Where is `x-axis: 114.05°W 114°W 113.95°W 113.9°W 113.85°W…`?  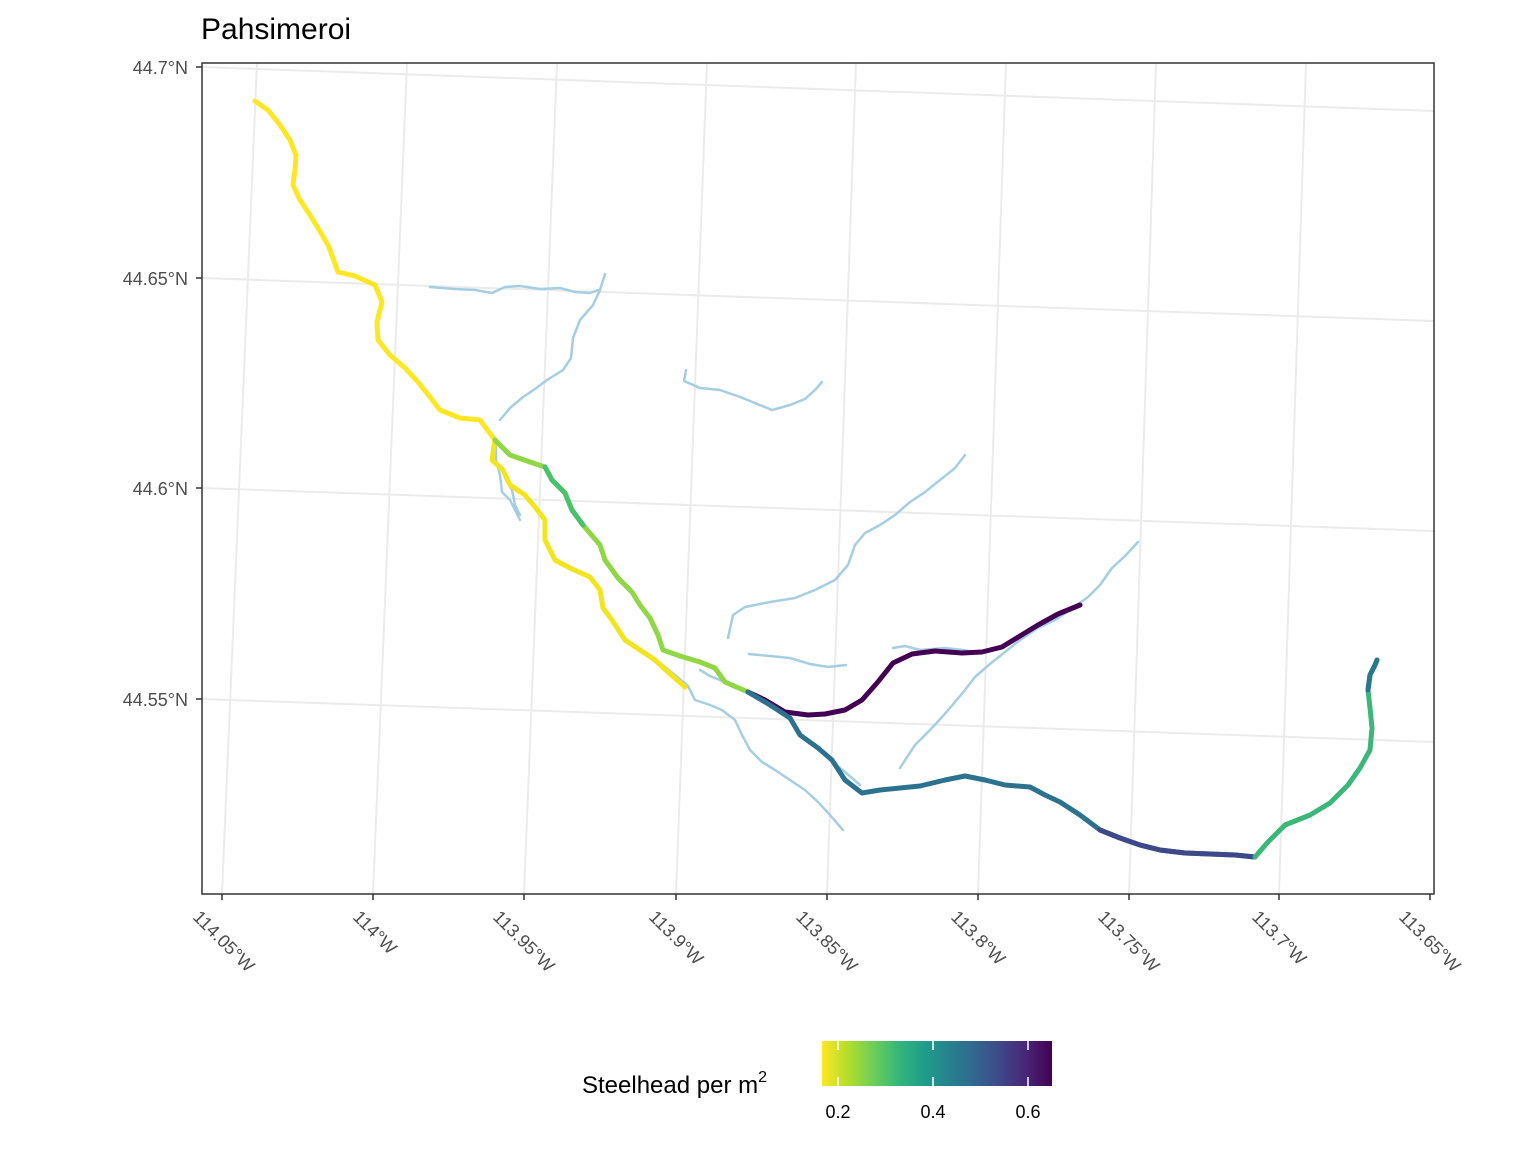 x-axis: 114.05°W 114°W 113.95°W 113.9°W 113.85°W… is located at coordinates (826, 935).